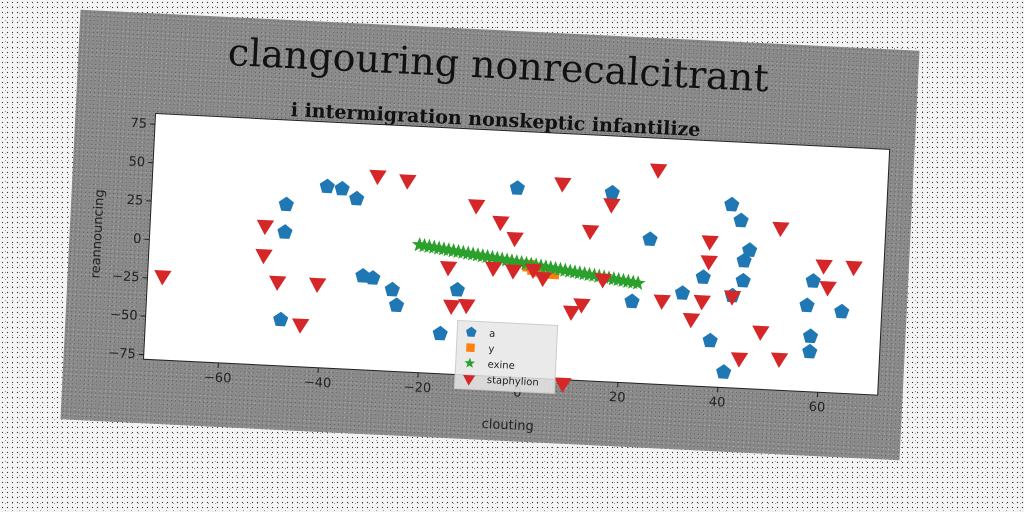 This screenshot has height=512, width=1024. Describe the element at coordinates (218, 378) in the screenshot. I see `x-tick-label: −60` at that location.